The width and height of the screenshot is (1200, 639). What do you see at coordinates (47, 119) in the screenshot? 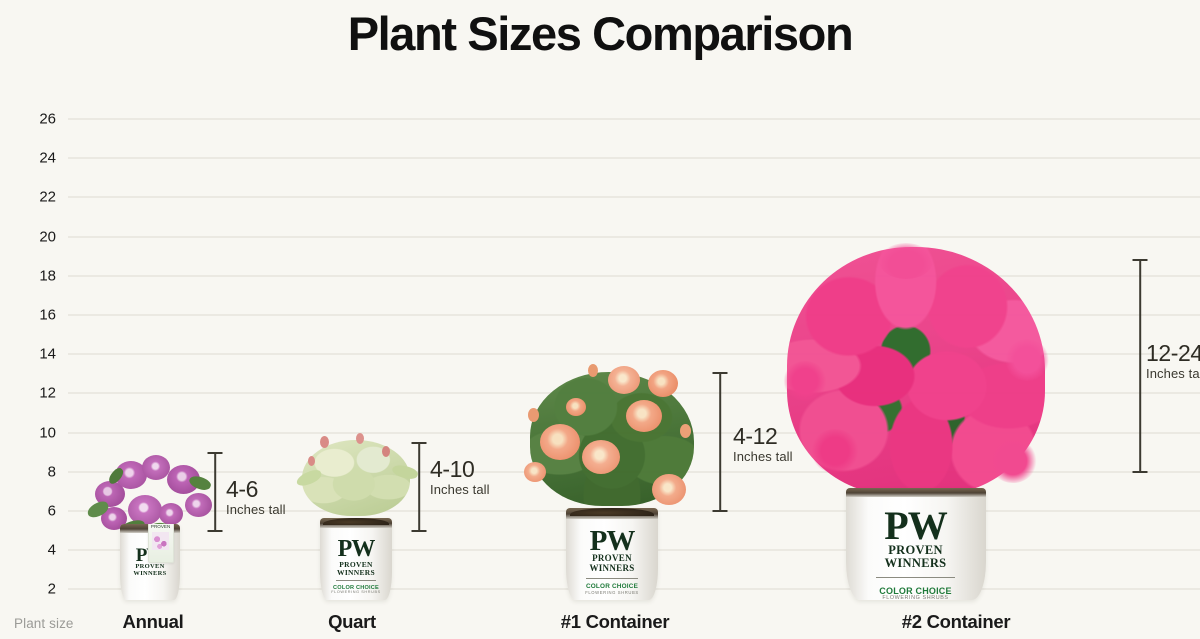
I see `y-axis-tick-label: 26` at bounding box center [47, 119].